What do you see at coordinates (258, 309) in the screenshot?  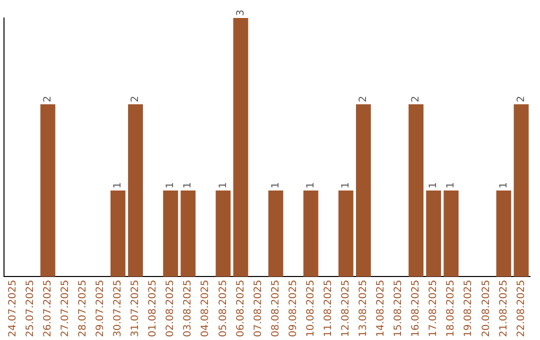 I see `x-tick-label: 07.08.2025` at bounding box center [258, 309].